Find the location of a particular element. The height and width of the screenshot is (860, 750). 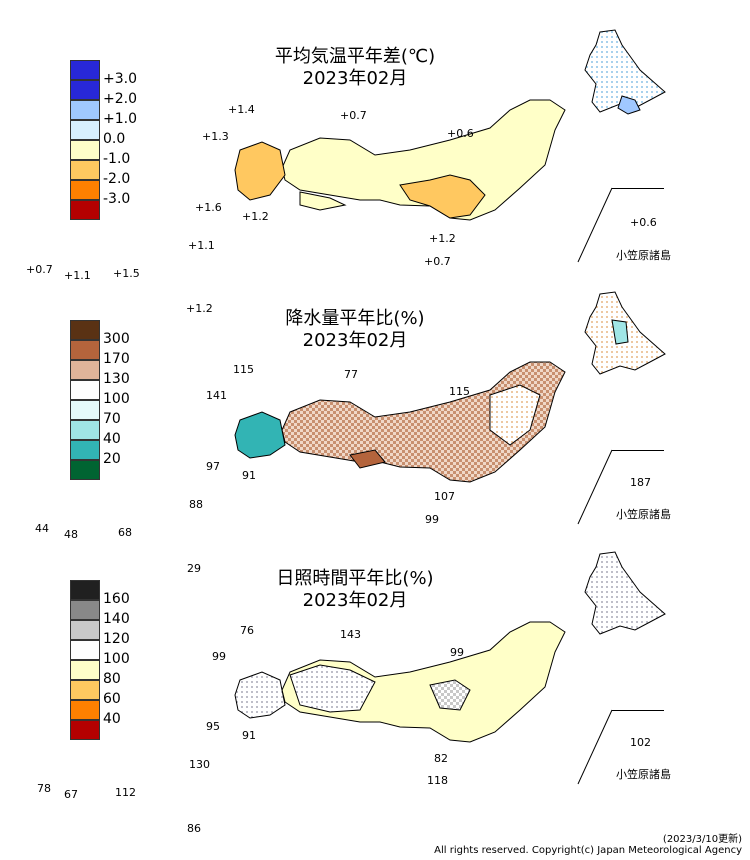

legend-label: 160 is located at coordinates (116, 599).